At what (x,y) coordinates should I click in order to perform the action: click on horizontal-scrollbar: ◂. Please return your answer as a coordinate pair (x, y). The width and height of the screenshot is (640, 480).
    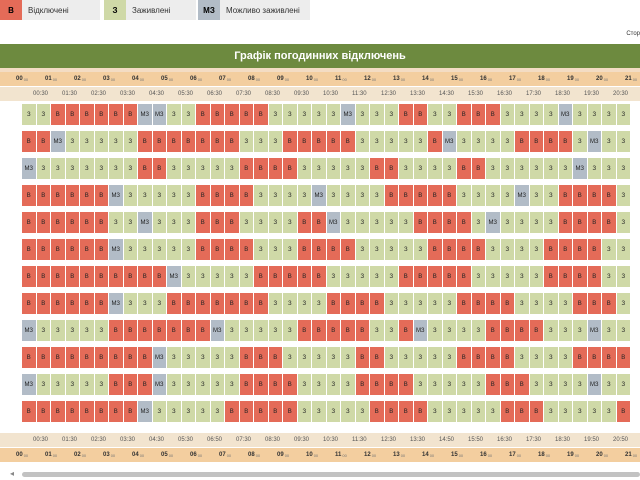
    Looking at the image, I should click on (320, 474).